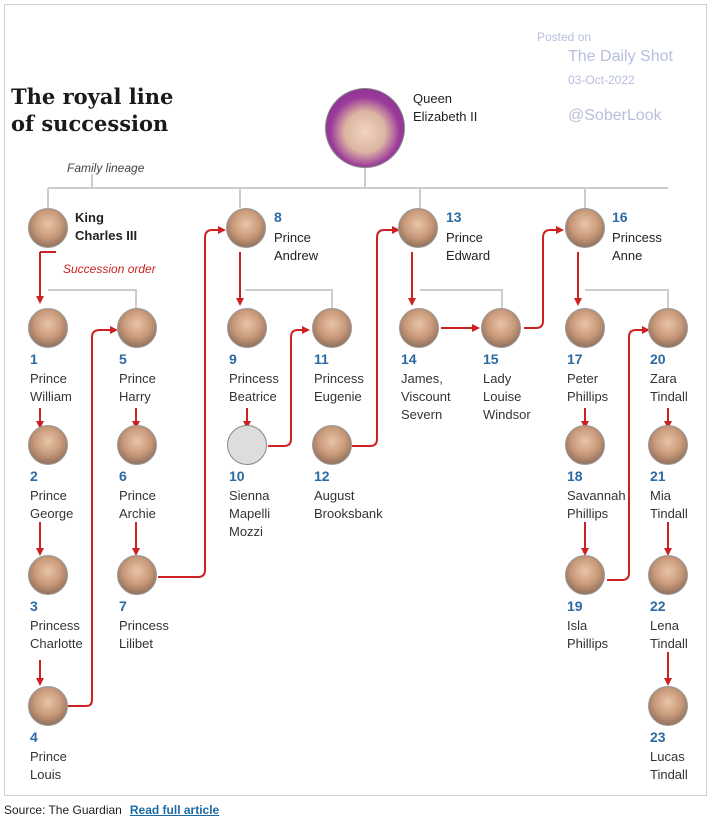 The width and height of the screenshot is (712, 825). What do you see at coordinates (507, 414) in the screenshot?
I see `name-line3: Windsor` at bounding box center [507, 414].